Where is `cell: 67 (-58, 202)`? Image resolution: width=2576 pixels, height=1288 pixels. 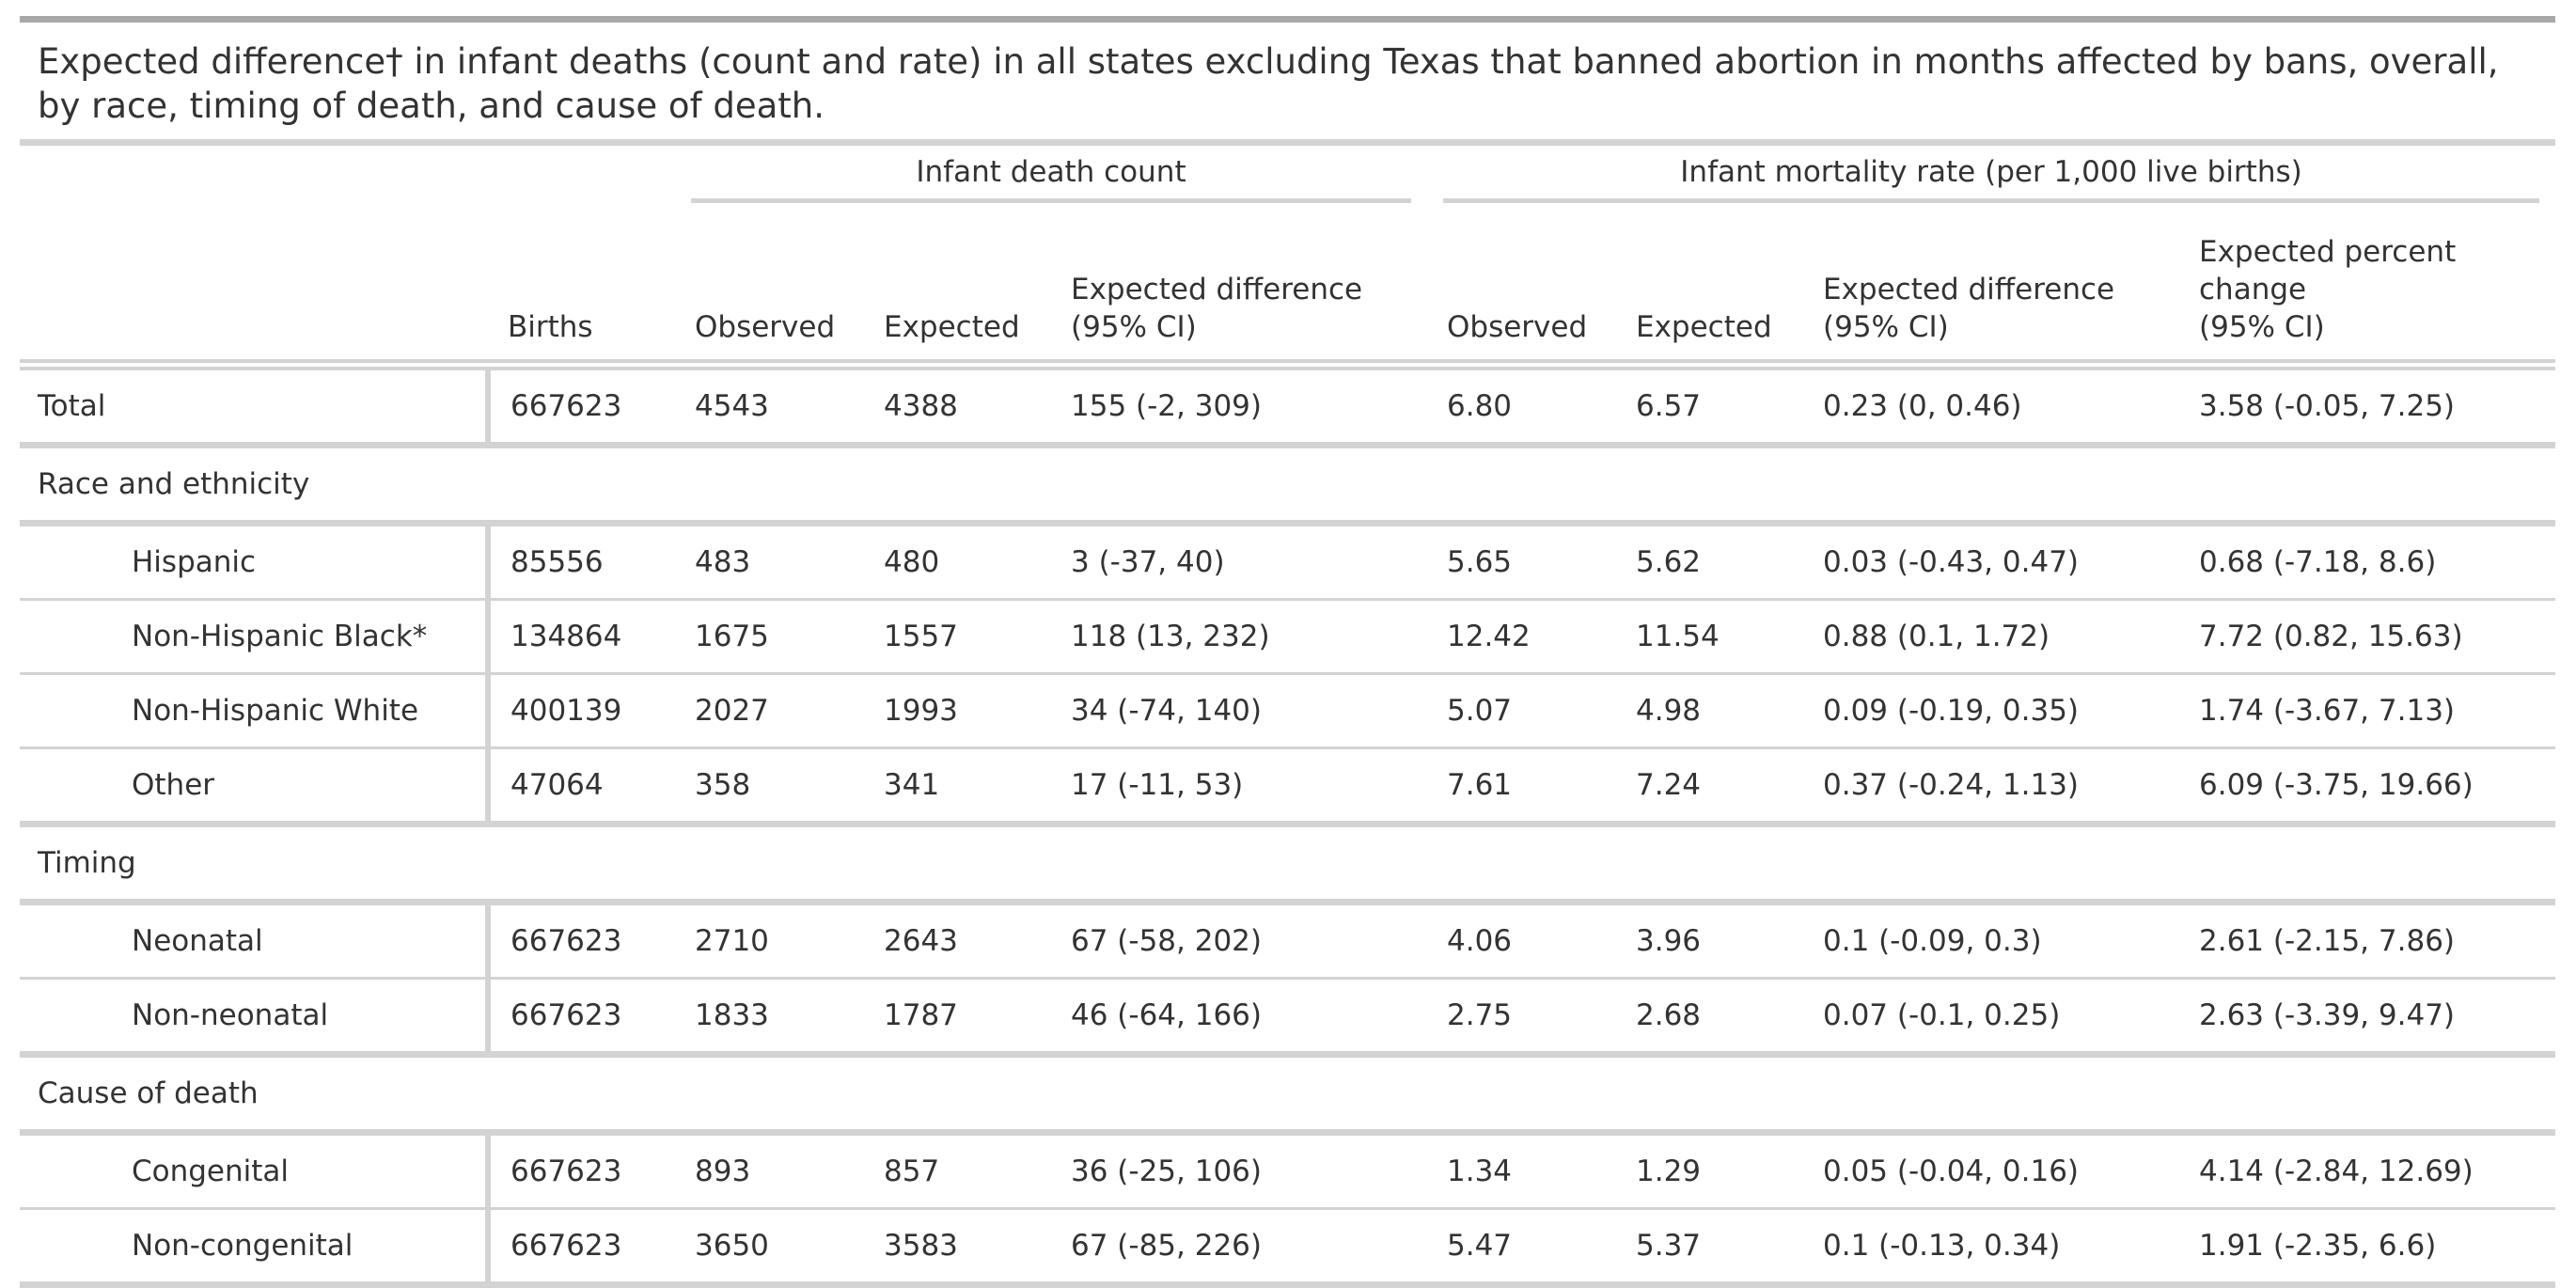 cell: 67 (-58, 202) is located at coordinates (1239, 941).